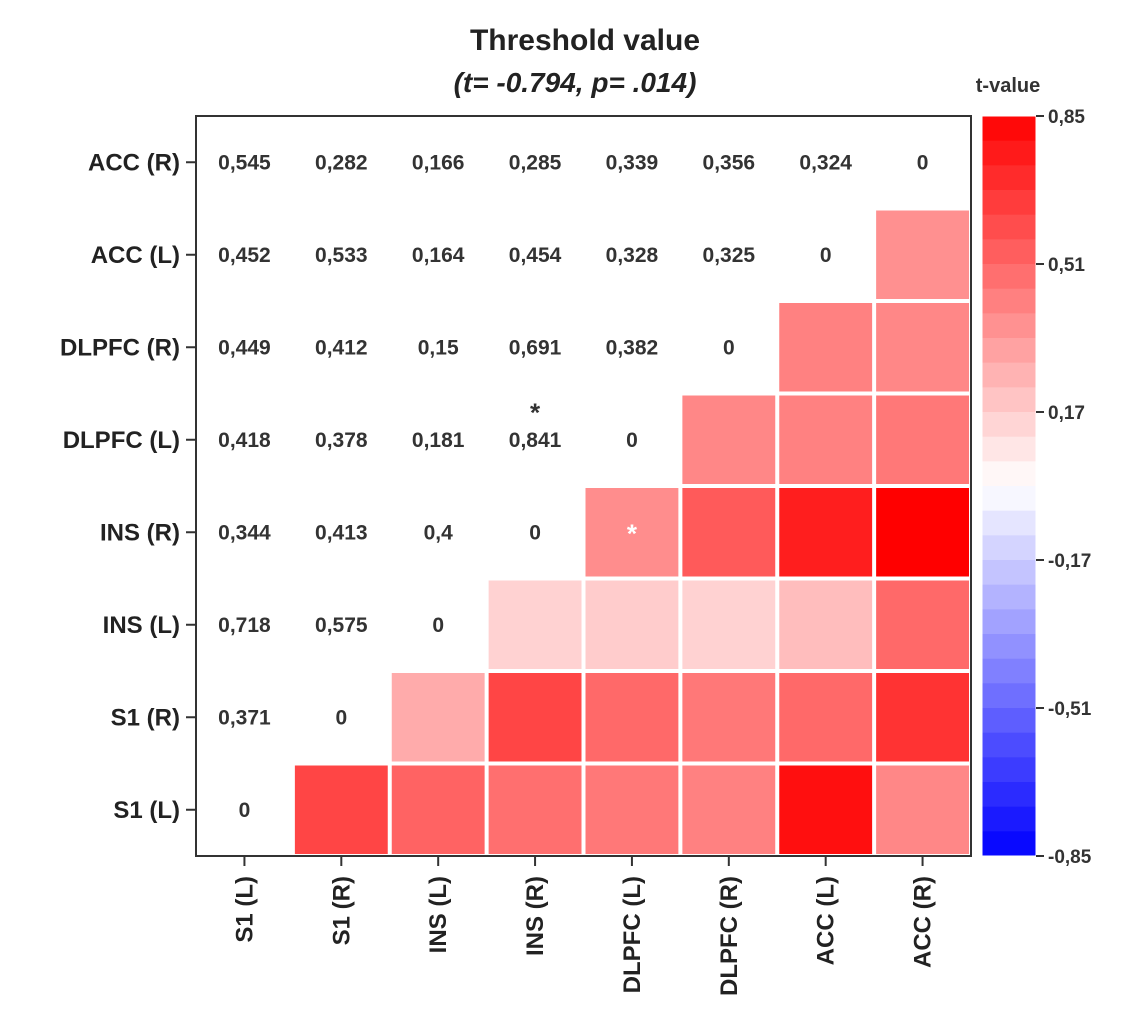 Image resolution: width=1132 pixels, height=1033 pixels. I want to click on colorbar-tick-label: 0,17, so click(1066, 413).